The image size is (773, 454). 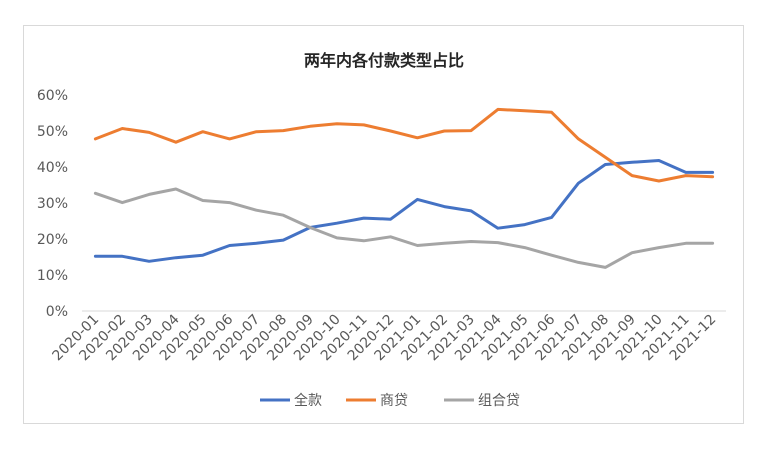 I want to click on legend-label: 全款, so click(x=308, y=400).